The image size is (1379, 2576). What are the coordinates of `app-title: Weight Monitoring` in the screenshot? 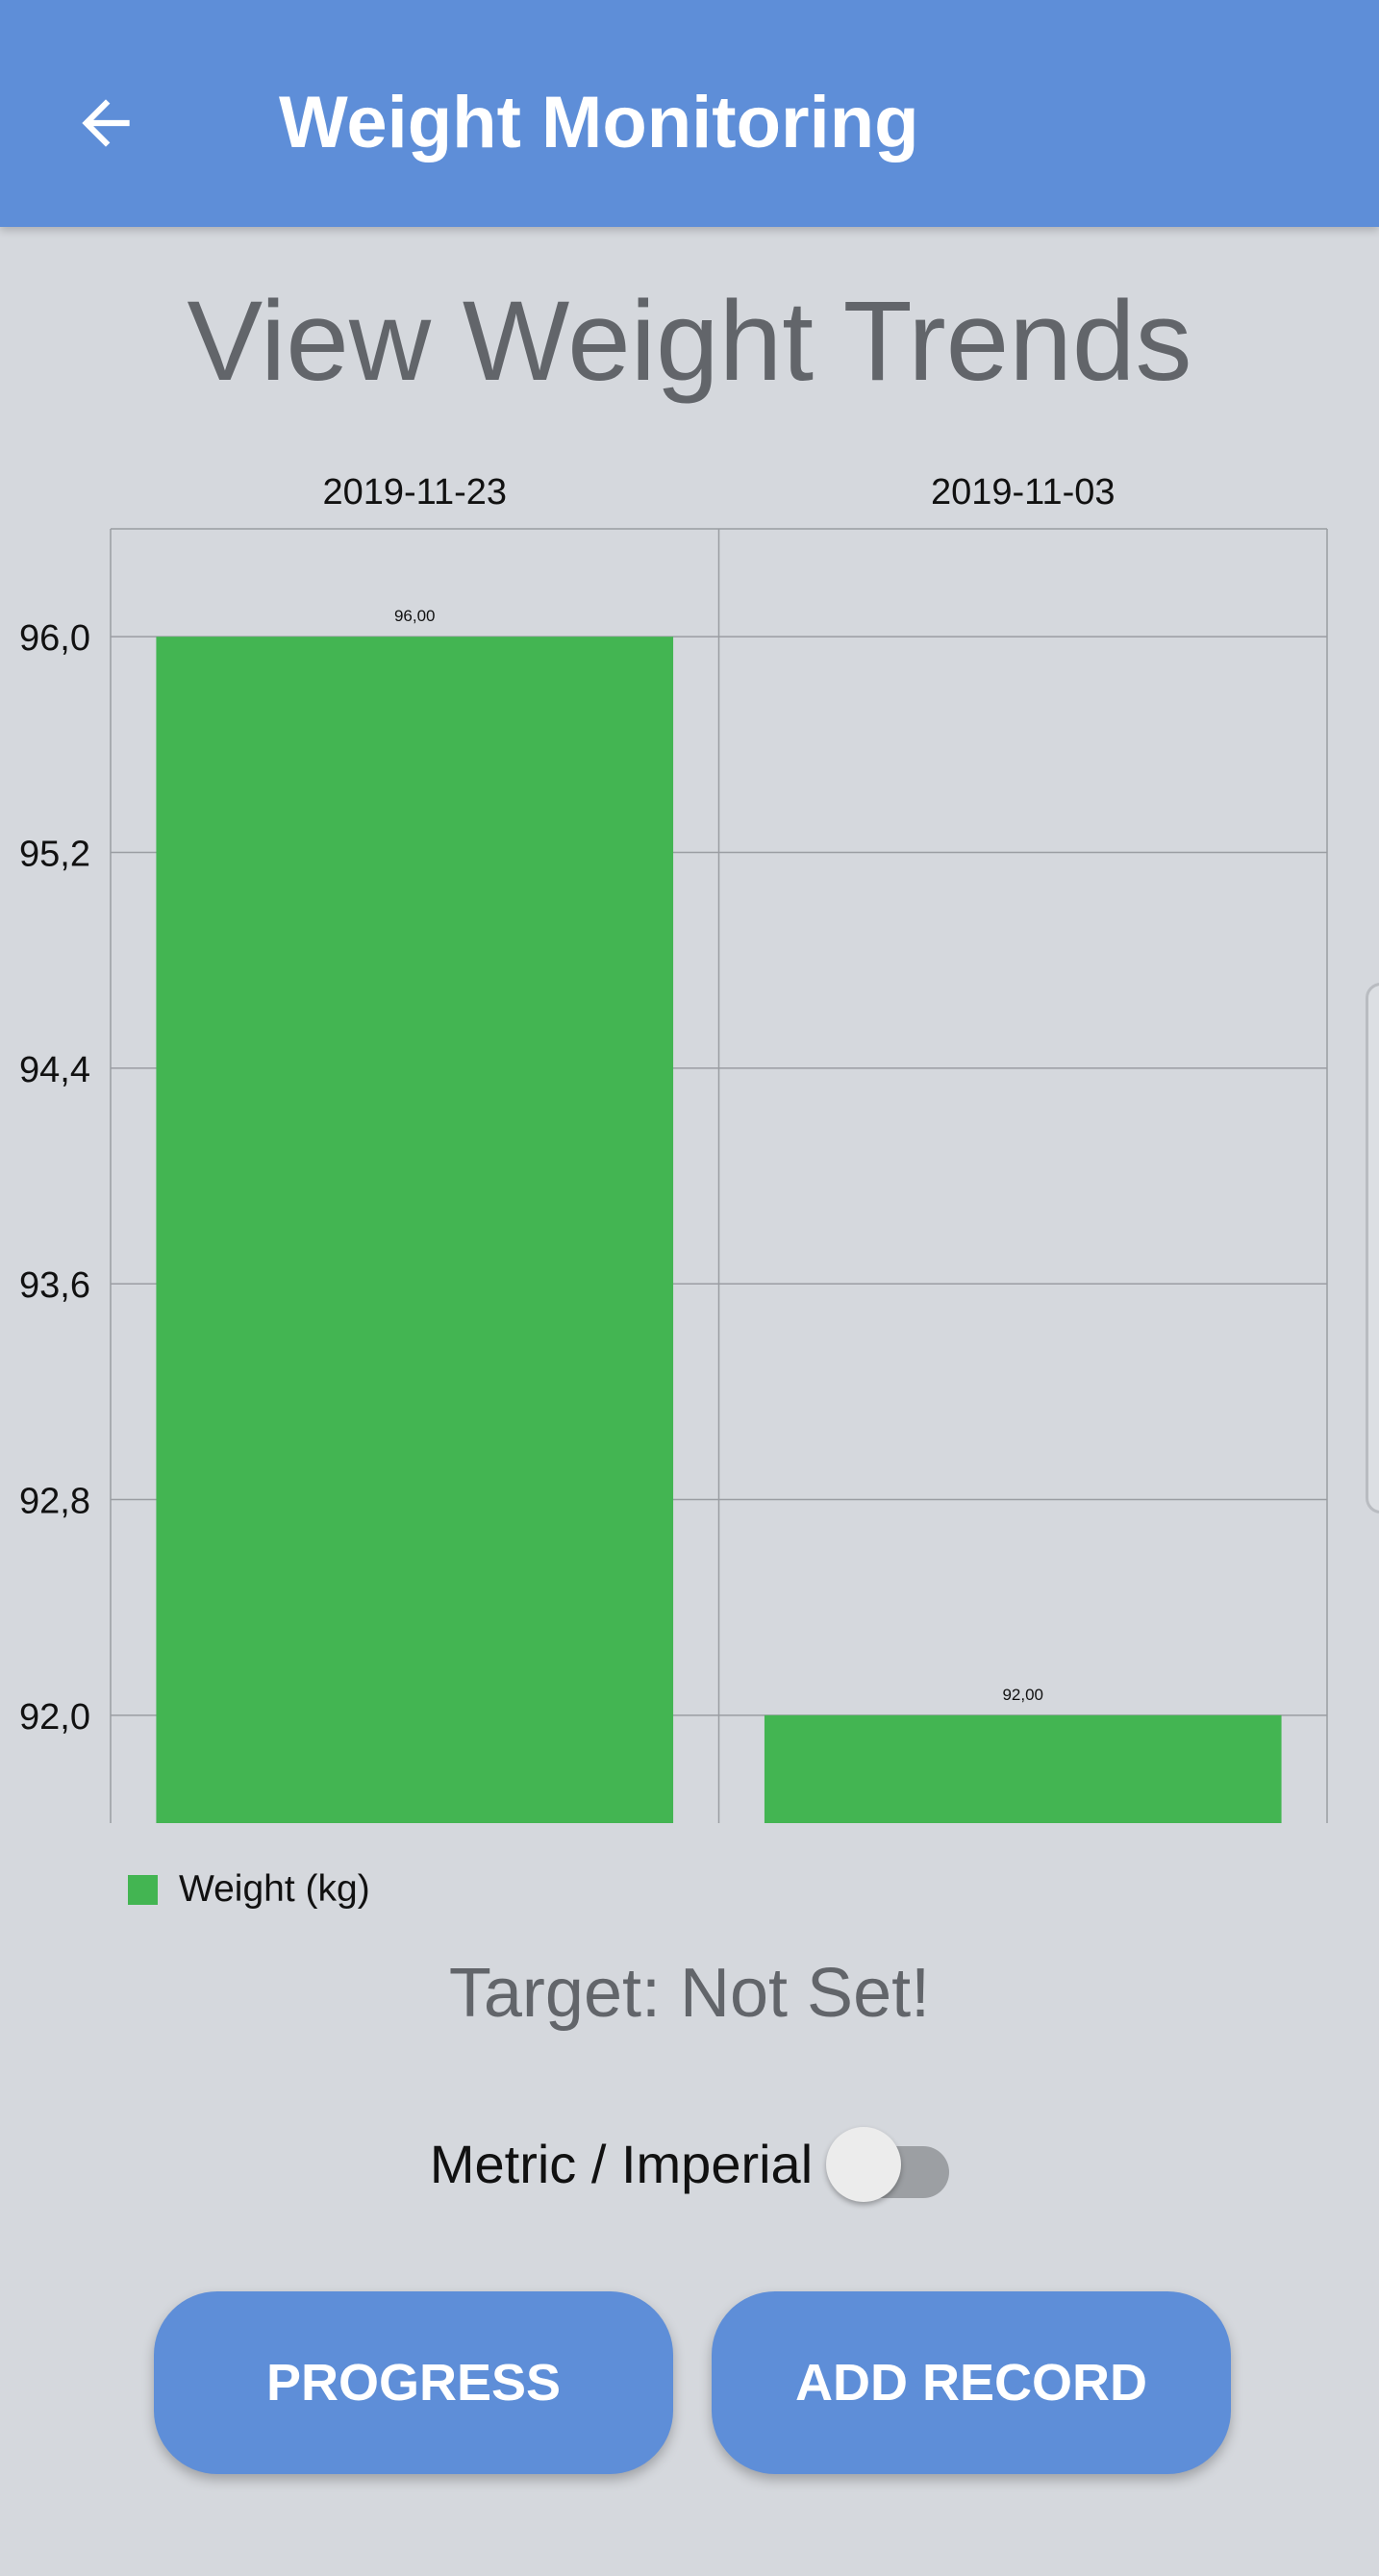 It's located at (599, 122).